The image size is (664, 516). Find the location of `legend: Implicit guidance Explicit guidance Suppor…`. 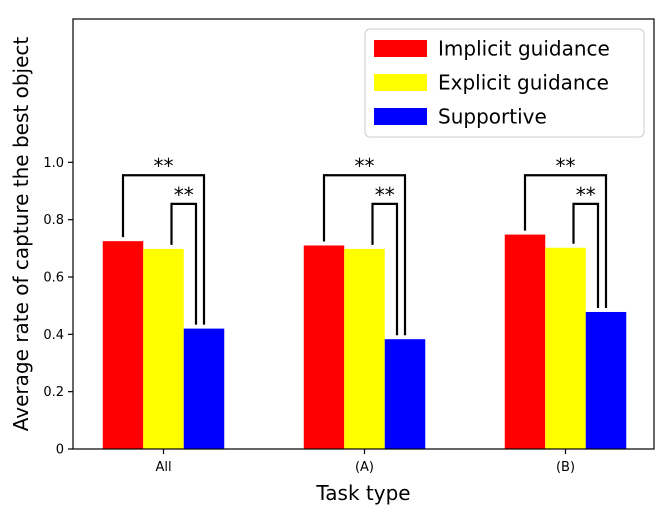

legend: Implicit guidance Explicit guidance Suppor… is located at coordinates (504, 83).